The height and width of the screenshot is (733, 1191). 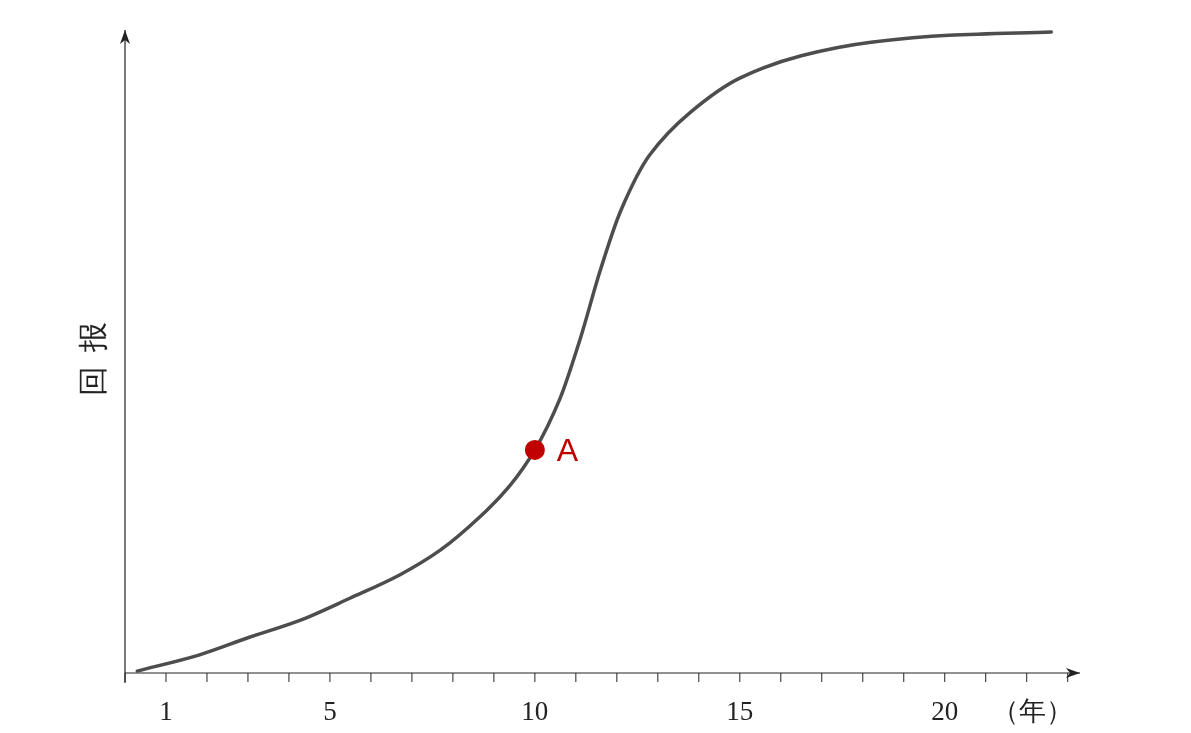 What do you see at coordinates (92, 352) in the screenshot?
I see `ylabel: 回报` at bounding box center [92, 352].